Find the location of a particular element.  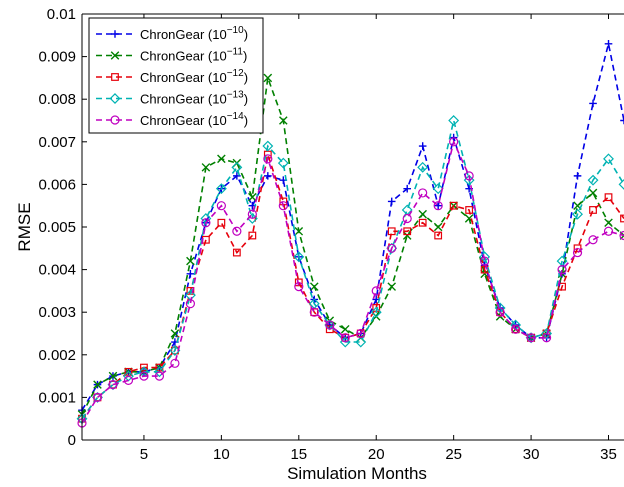

x-tick-label-35: 35 is located at coordinates (608, 454).